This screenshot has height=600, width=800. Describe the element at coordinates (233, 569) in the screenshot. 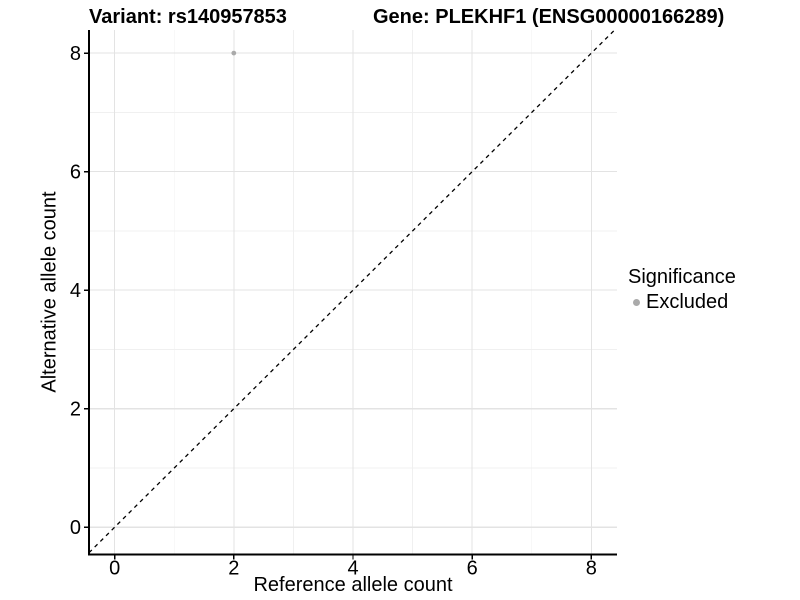

I see `x-tick-label: 2` at that location.